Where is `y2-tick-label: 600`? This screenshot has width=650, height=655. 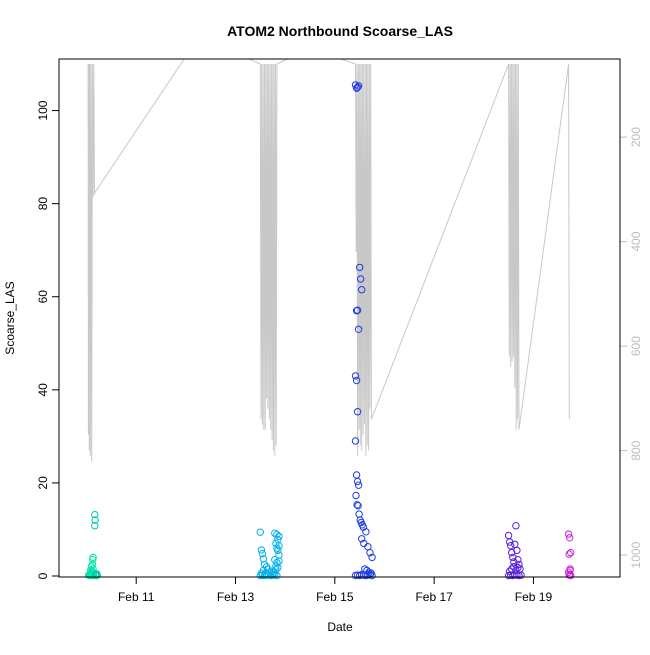 y2-tick-label: 600 is located at coordinates (636, 346).